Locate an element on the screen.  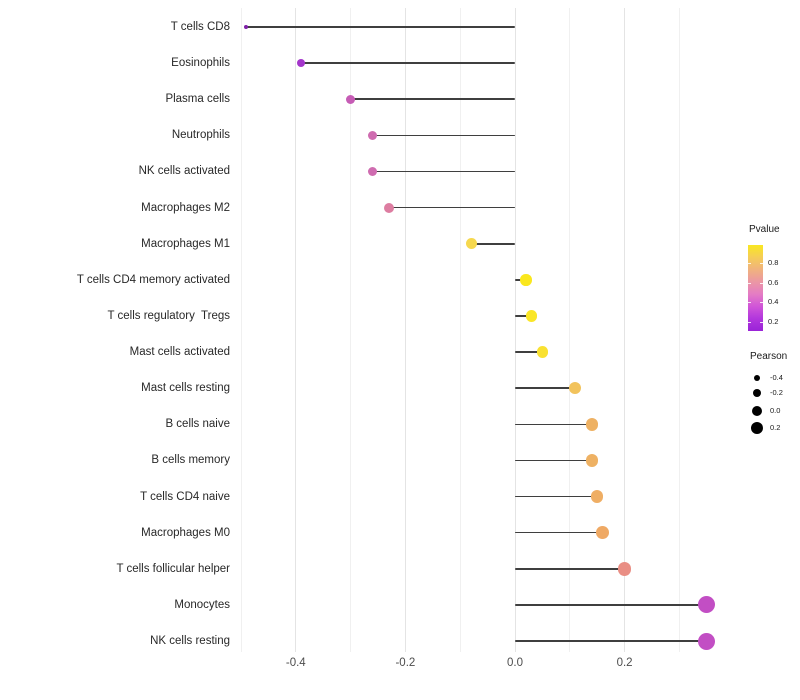
pvalue-tick-label: 0.6 is located at coordinates (773, 282).